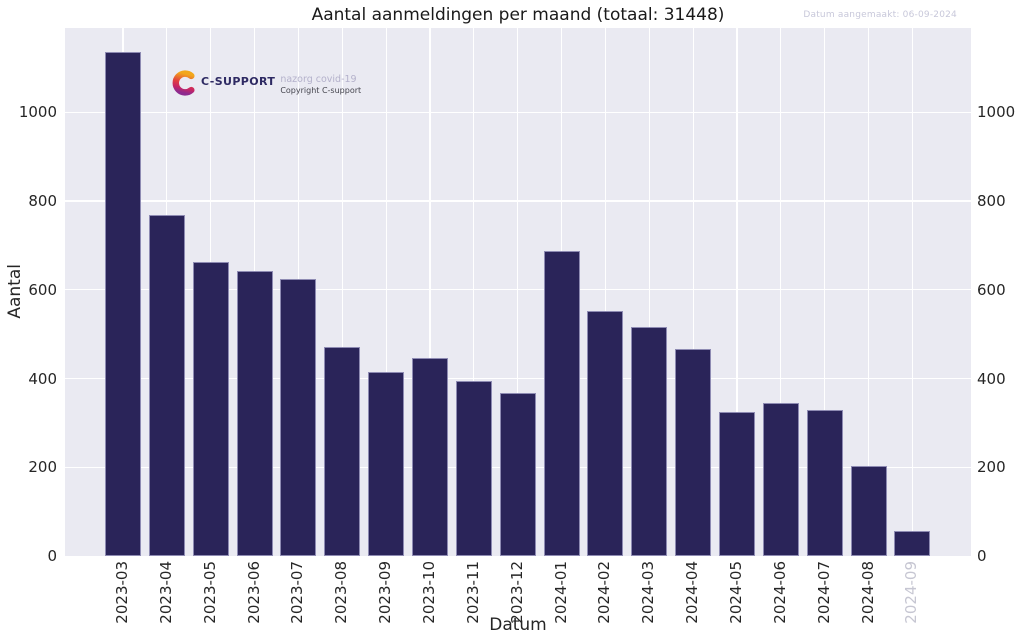 The image size is (1024, 641). What do you see at coordinates (991, 289) in the screenshot?
I see `y-tick-label-right: 600` at bounding box center [991, 289].